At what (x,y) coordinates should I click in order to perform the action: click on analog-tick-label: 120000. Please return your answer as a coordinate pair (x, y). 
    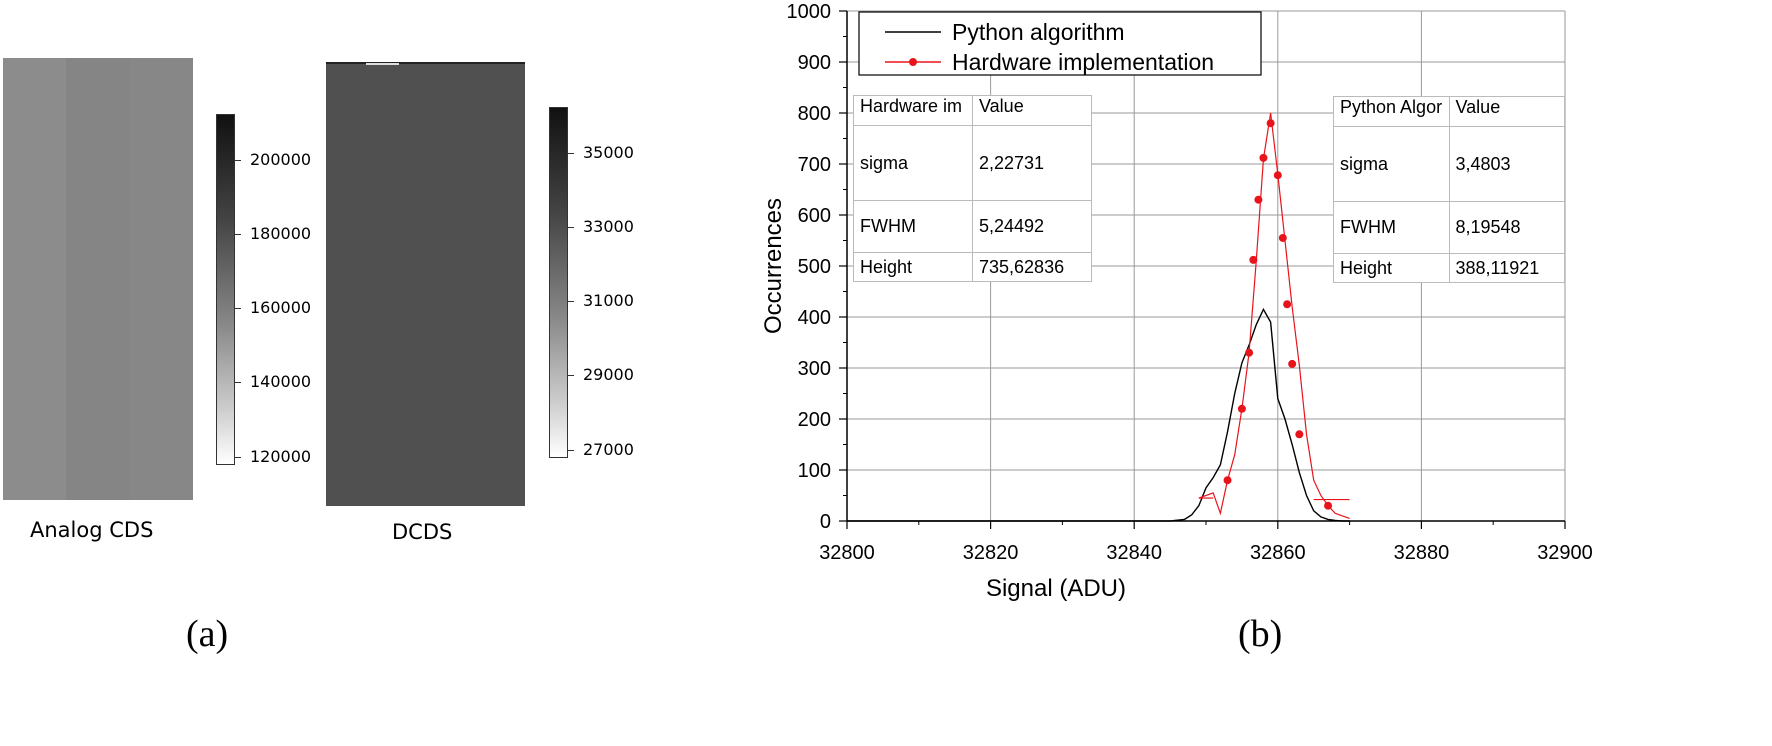
    Looking at the image, I should click on (281, 456).